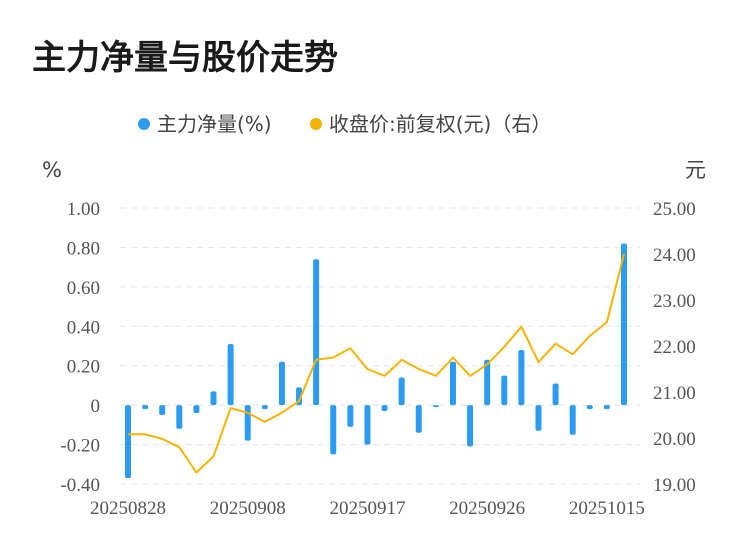  What do you see at coordinates (440, 124) in the screenshot?
I see `legend-label-close-price: 收盘价:前复权(元)（右）` at bounding box center [440, 124].